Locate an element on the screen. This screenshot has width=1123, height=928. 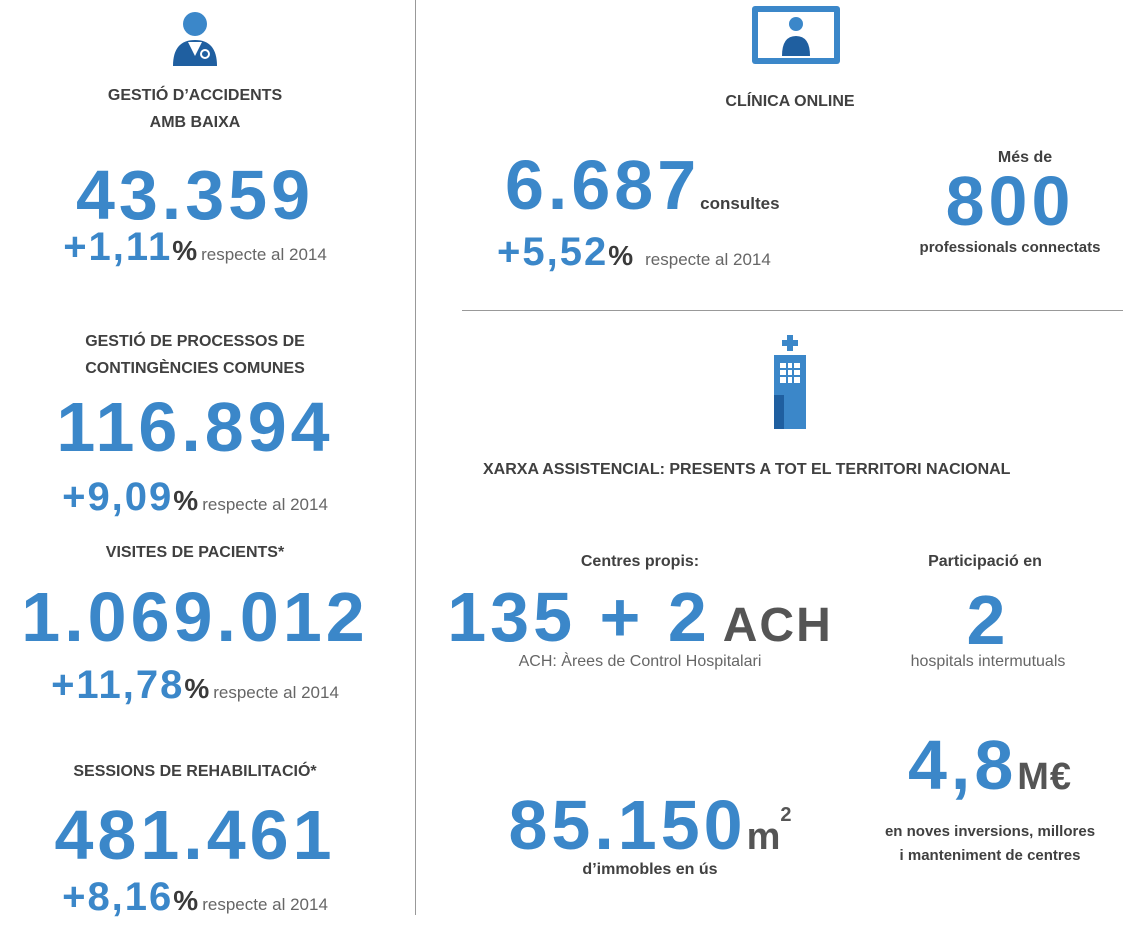
hospital-icon is located at coordinates (790, 382).